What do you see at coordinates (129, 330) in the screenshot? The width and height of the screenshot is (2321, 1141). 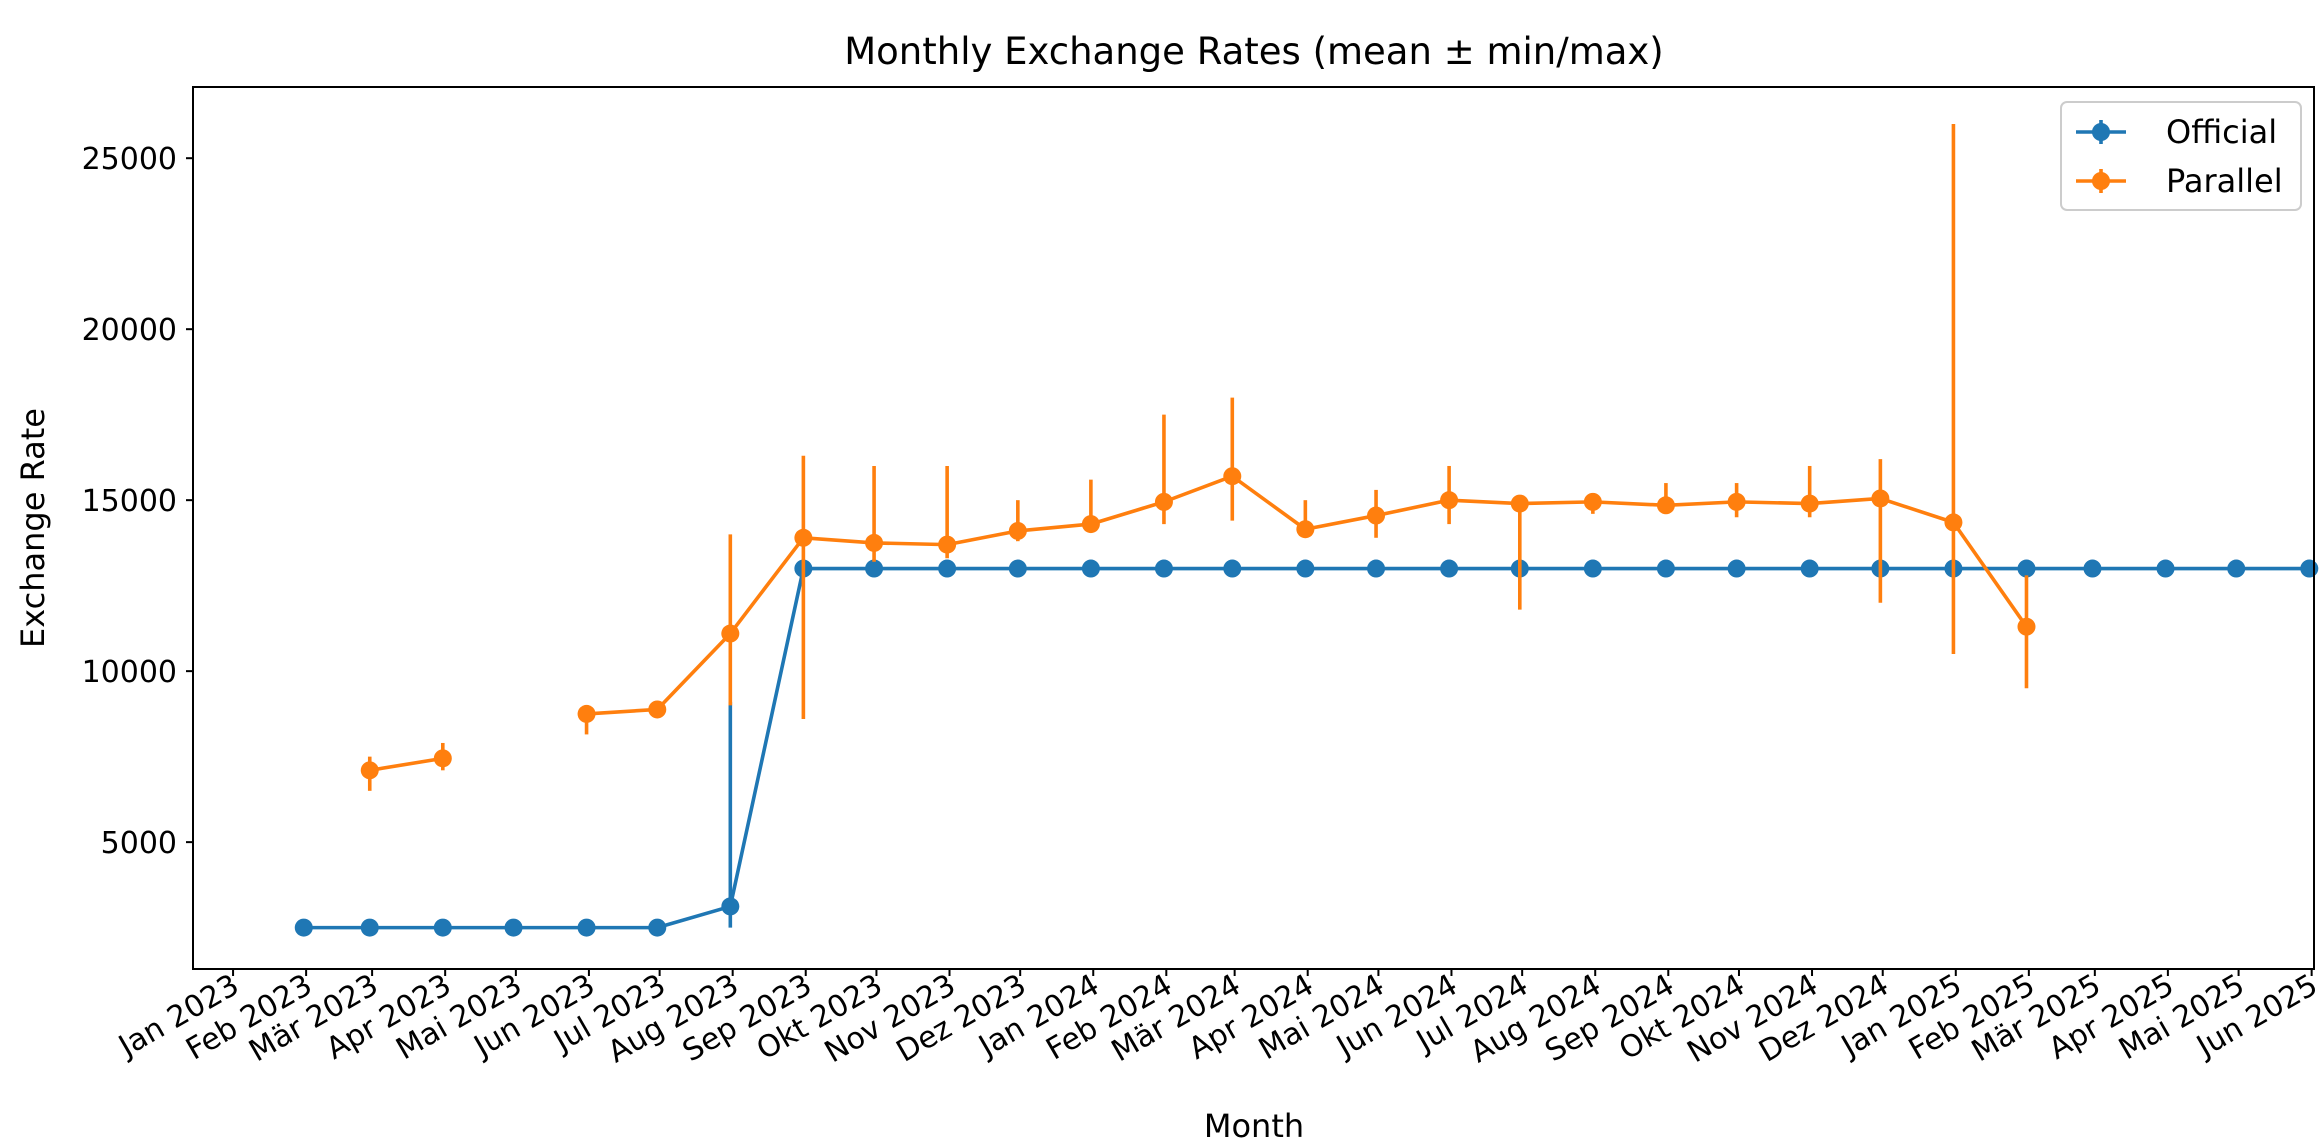 I see `y-tick-label: 20000` at bounding box center [129, 330].